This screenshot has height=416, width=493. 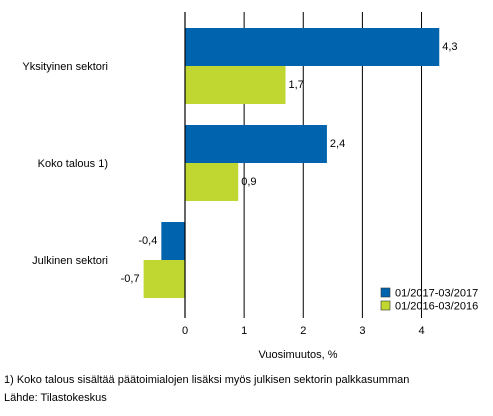 I want to click on category-label: Koko talous 1), so click(x=73, y=164).